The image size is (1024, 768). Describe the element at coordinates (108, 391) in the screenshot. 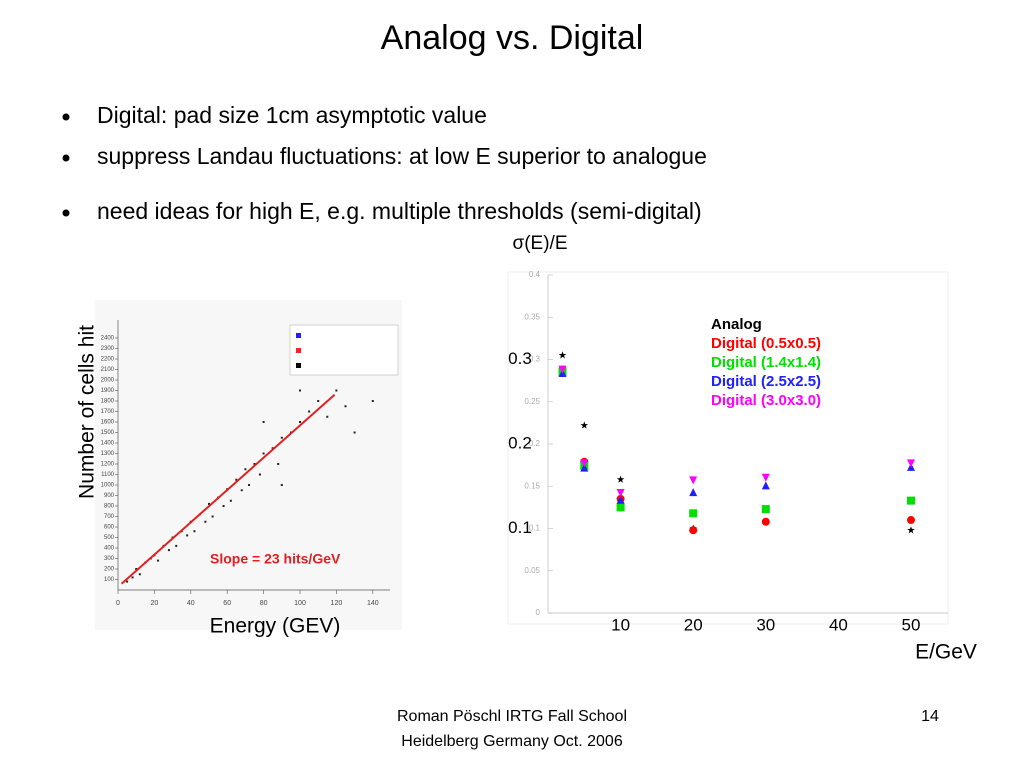

I see `y-tick-label: 1900` at that location.